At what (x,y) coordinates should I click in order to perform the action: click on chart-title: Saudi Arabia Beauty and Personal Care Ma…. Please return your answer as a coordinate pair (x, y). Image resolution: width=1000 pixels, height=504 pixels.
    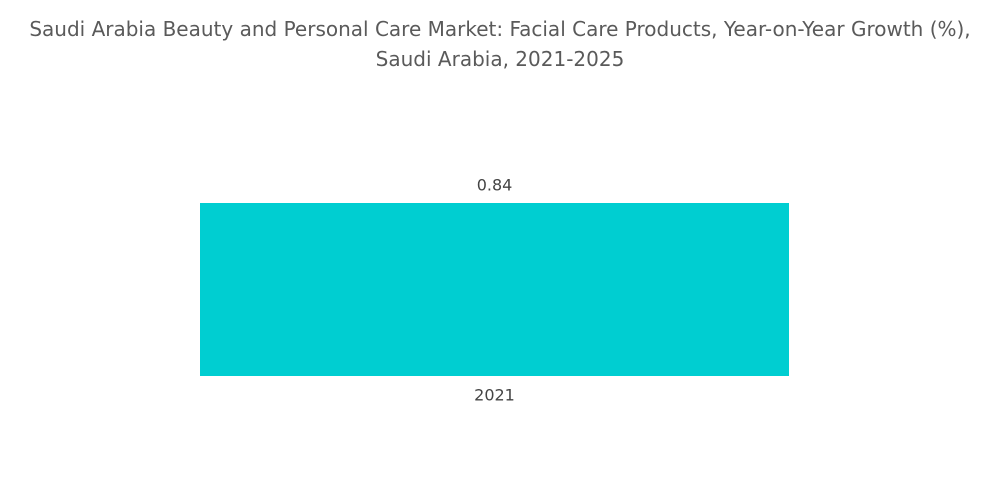
    Looking at the image, I should click on (500, 44).